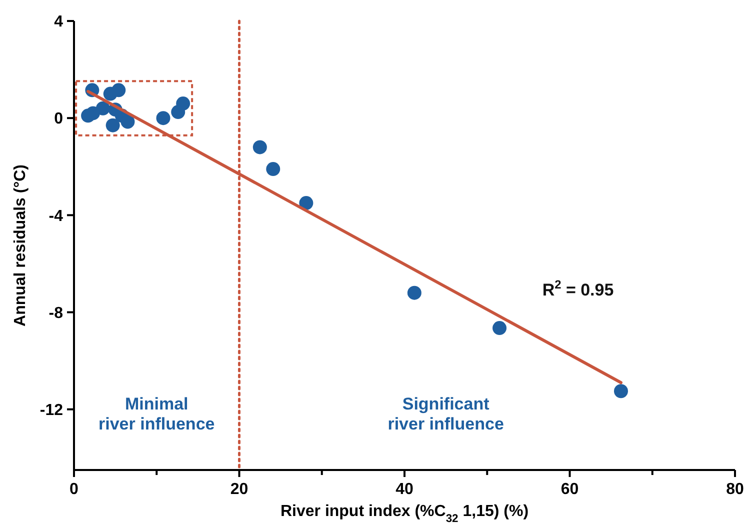 This screenshot has width=748, height=523. Describe the element at coordinates (404, 513) in the screenshot. I see `x-axis-title: River input index (%C$_{32}$ 1,15) (%)` at that location.